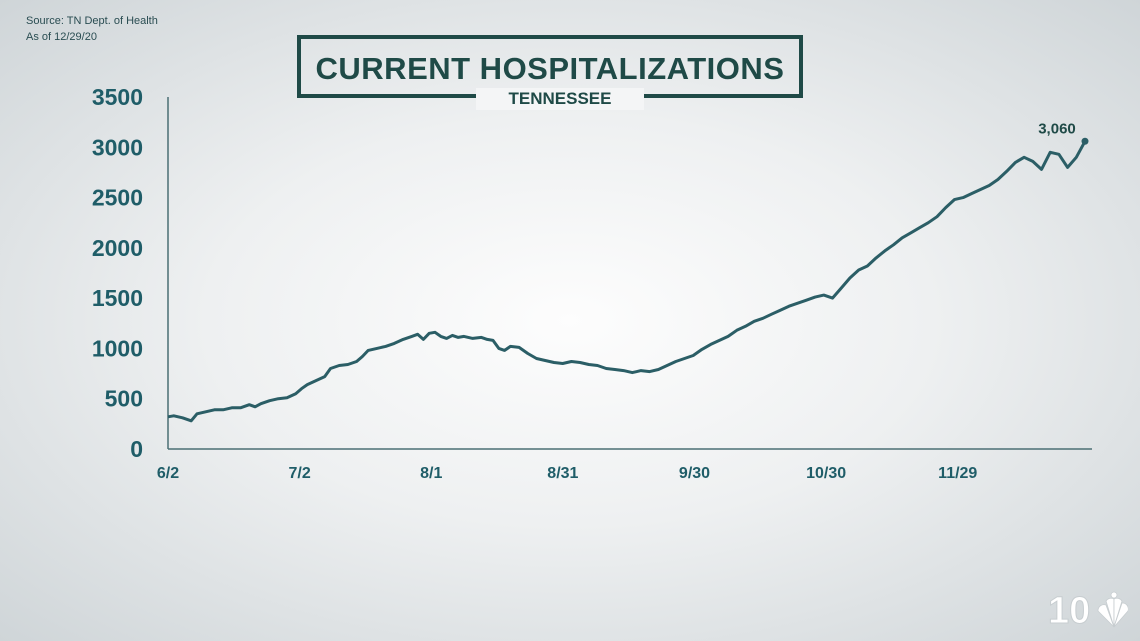  What do you see at coordinates (168, 473) in the screenshot?
I see `x-tick-label: 6/2` at bounding box center [168, 473].